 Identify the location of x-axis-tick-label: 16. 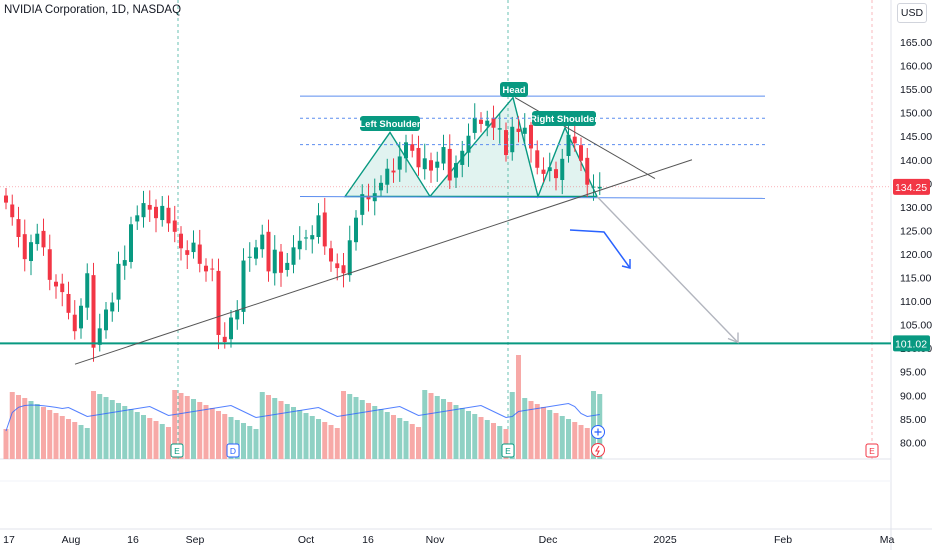
(133, 540).